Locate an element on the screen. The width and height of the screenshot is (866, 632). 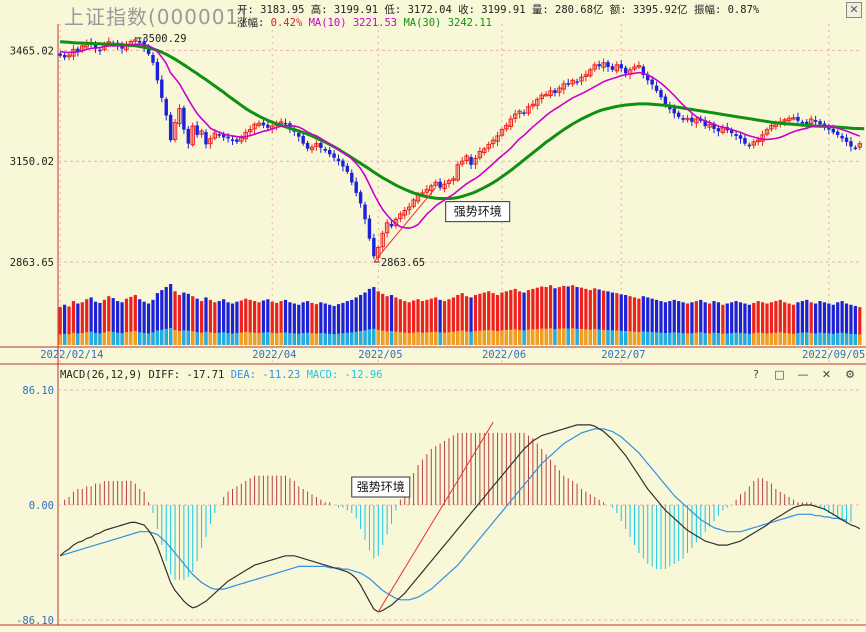
minimize-icon: — is located at coordinates (803, 374).